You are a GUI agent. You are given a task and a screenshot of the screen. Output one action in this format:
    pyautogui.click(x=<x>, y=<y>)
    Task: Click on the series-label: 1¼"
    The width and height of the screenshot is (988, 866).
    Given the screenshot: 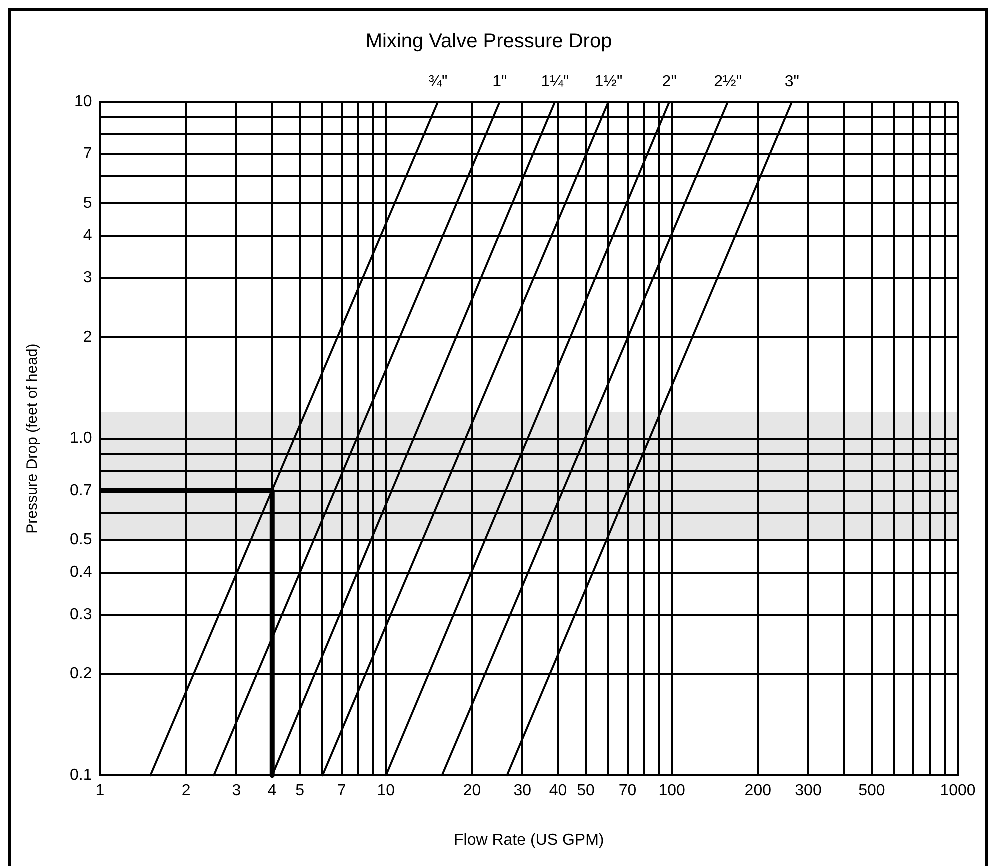 What is the action you would take?
    pyautogui.click(x=555, y=81)
    